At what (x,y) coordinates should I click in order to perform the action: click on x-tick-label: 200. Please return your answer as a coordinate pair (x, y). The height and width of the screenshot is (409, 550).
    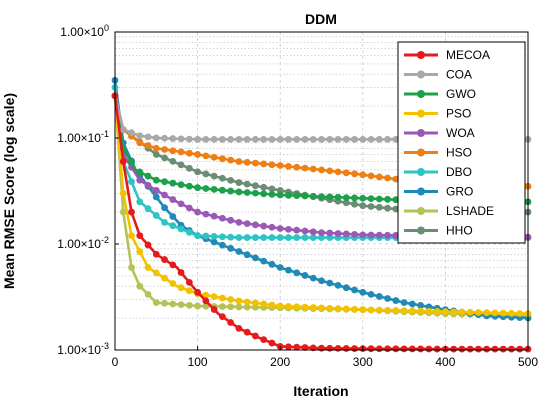
    Looking at the image, I should click on (280, 362).